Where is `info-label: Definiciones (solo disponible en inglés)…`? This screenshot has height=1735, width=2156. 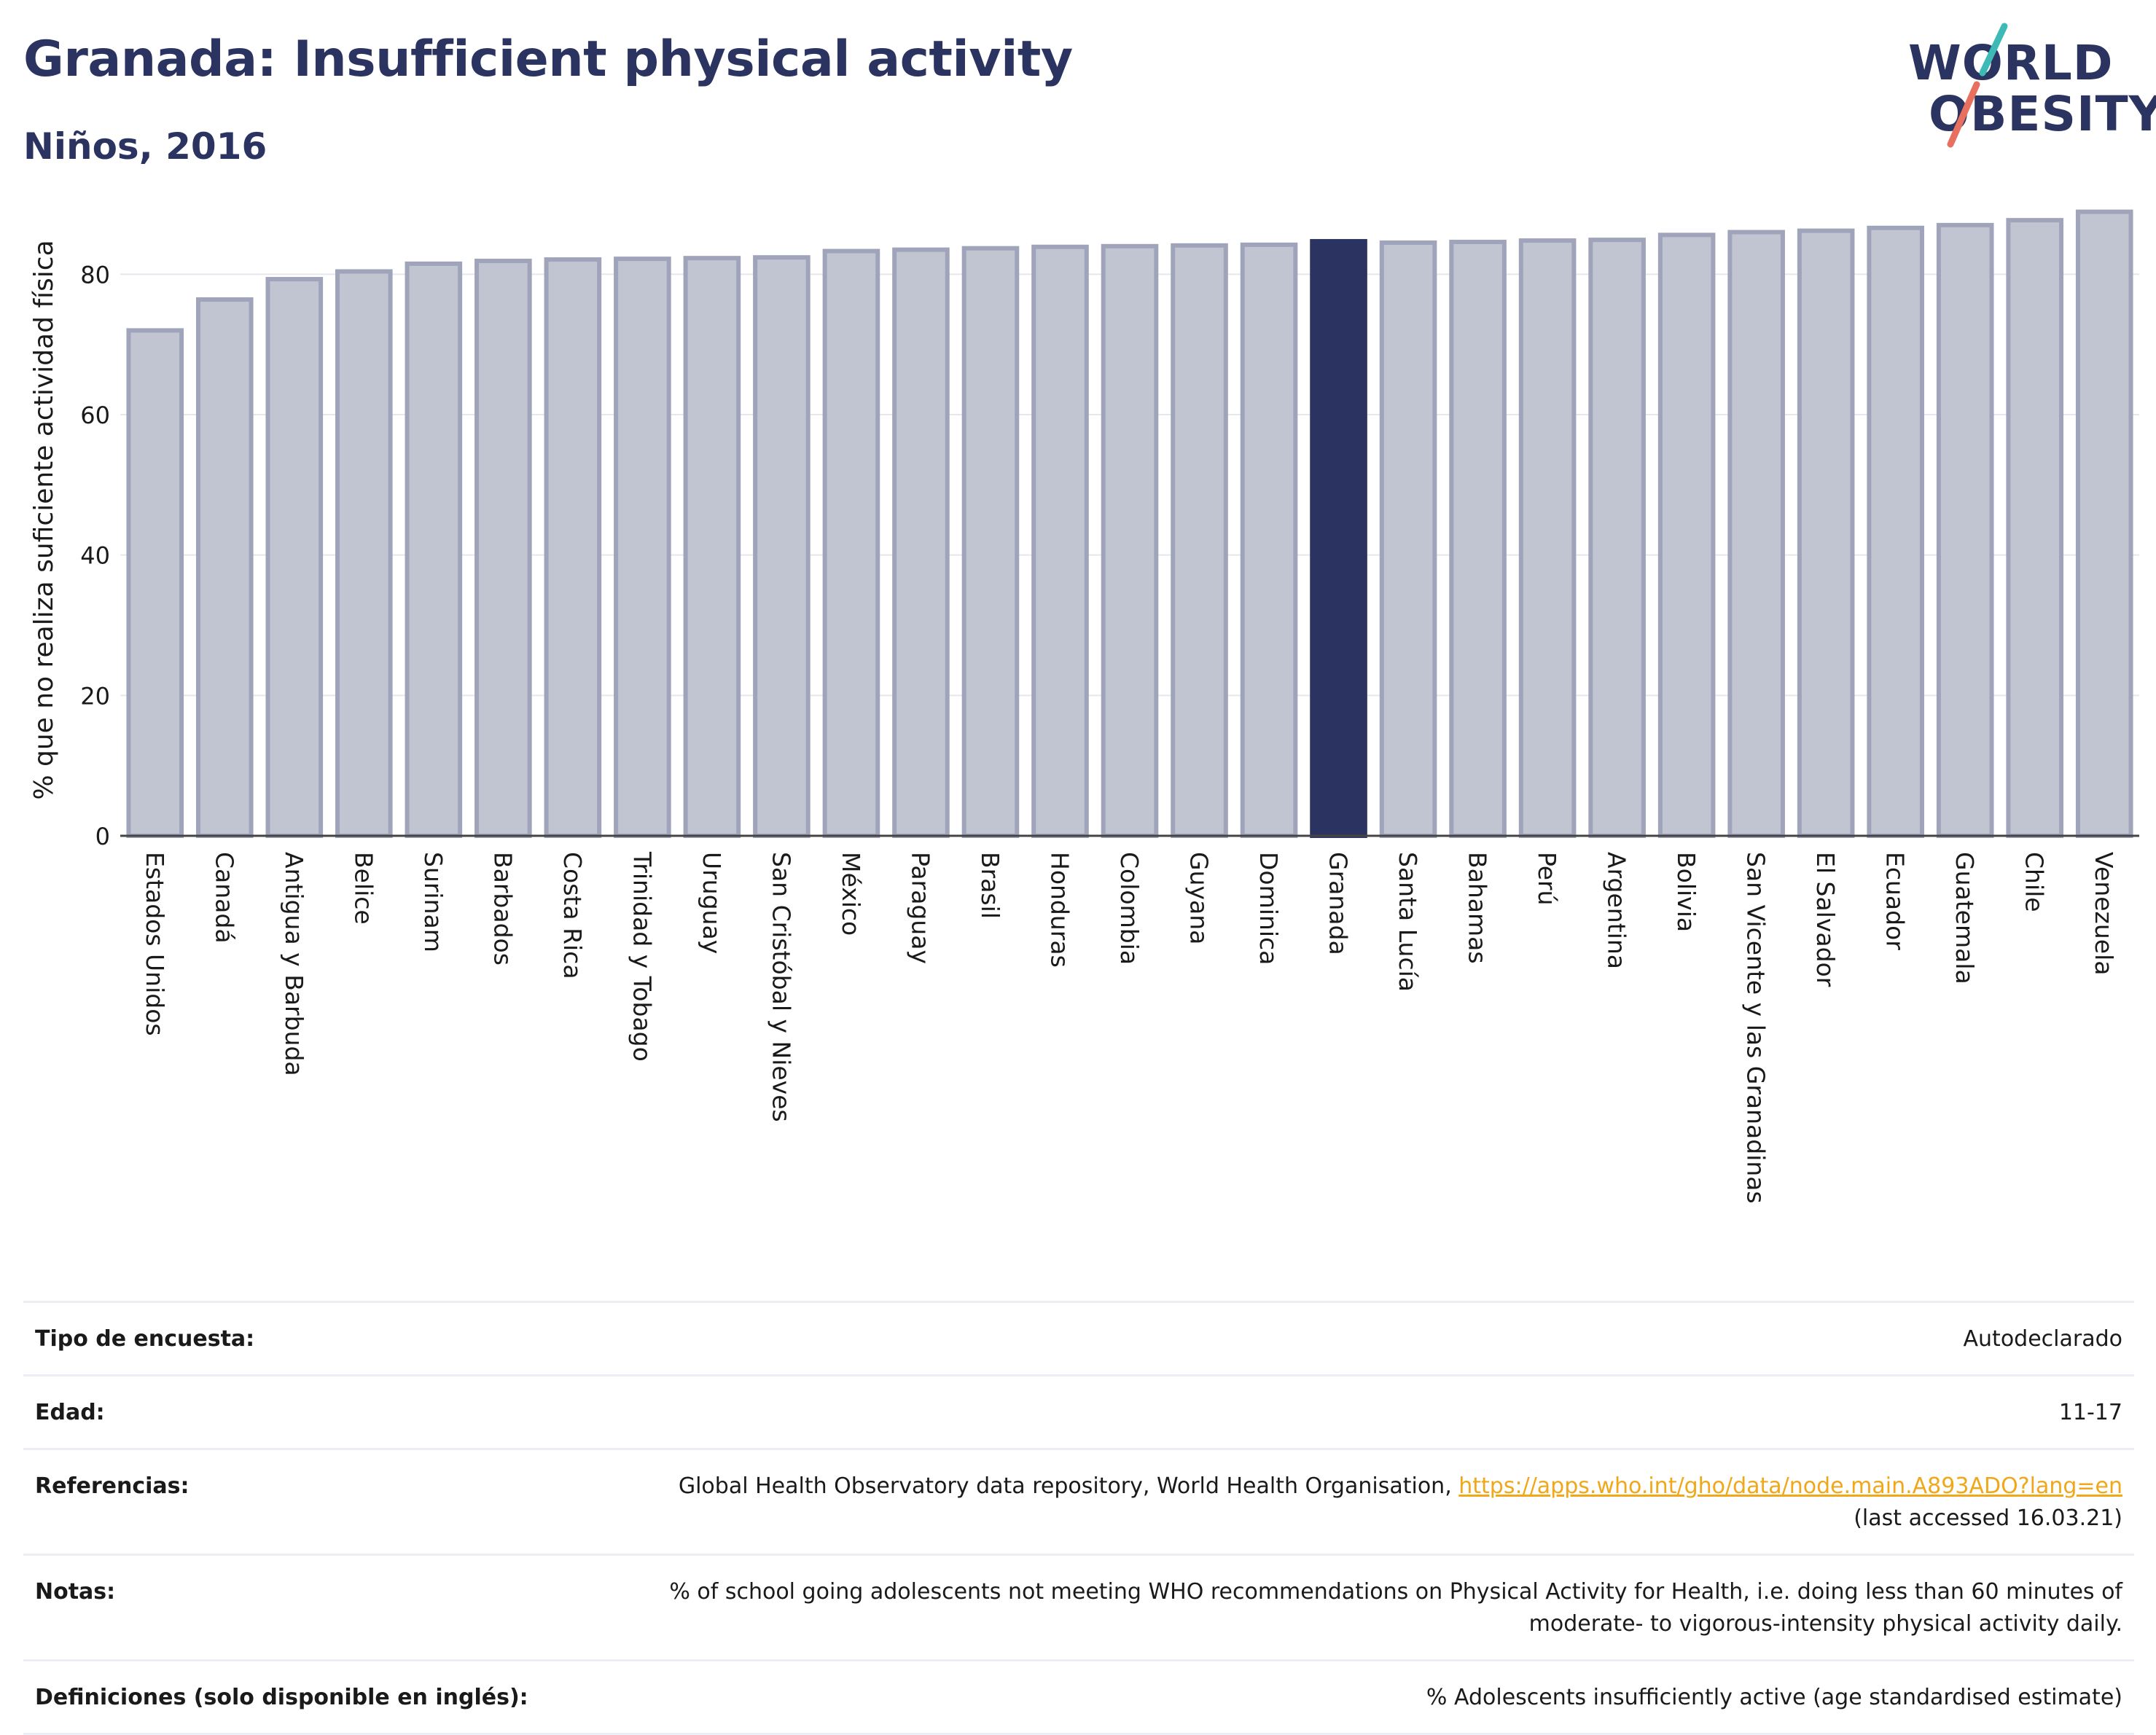 info-label: Definiciones (solo disponible en inglés)… is located at coordinates (282, 1697).